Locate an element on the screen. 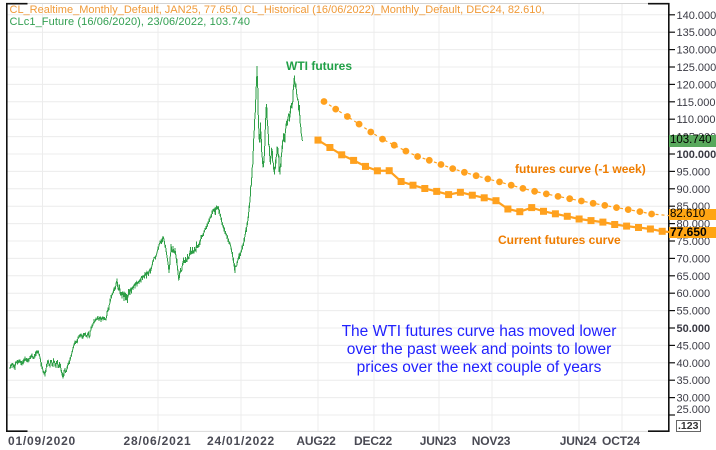 Image resolution: width=716 pixels, height=450 pixels. svg-text: 50.000 is located at coordinates (694, 329).